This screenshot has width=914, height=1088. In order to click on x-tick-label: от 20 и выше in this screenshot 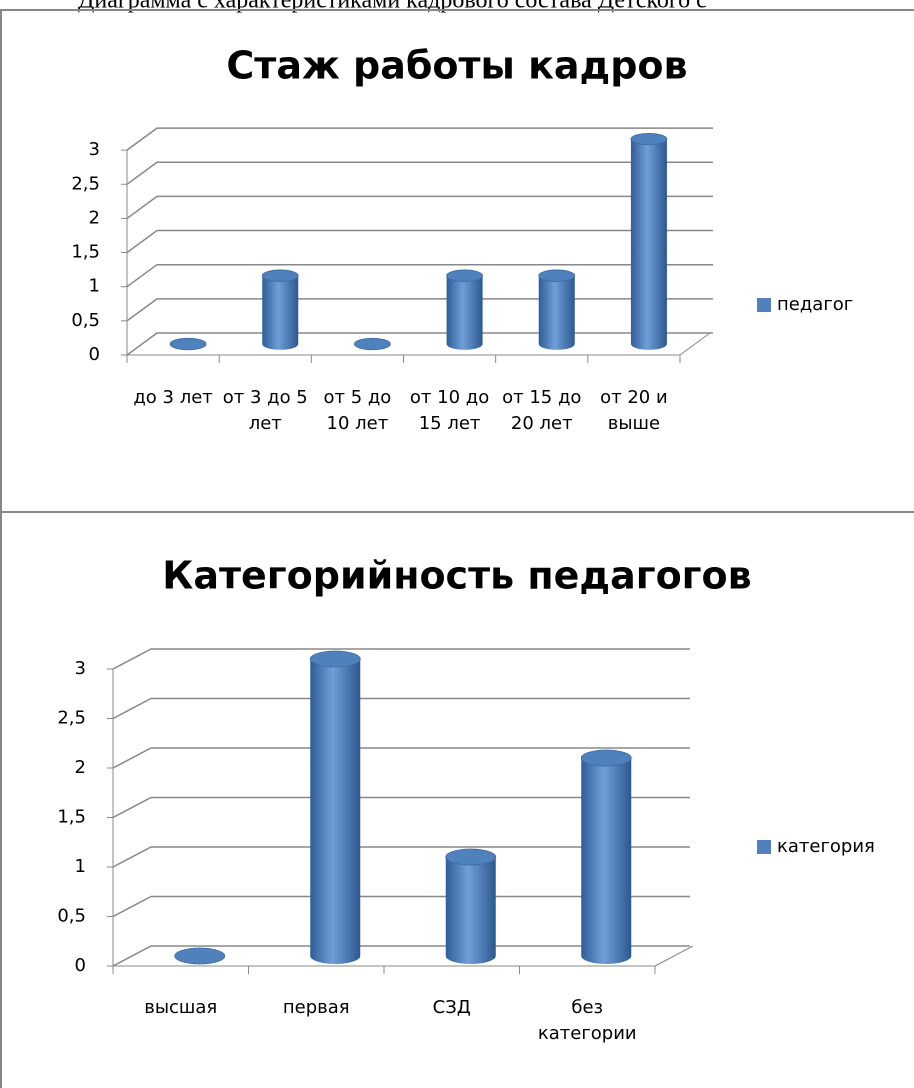, I will do `click(634, 410)`.